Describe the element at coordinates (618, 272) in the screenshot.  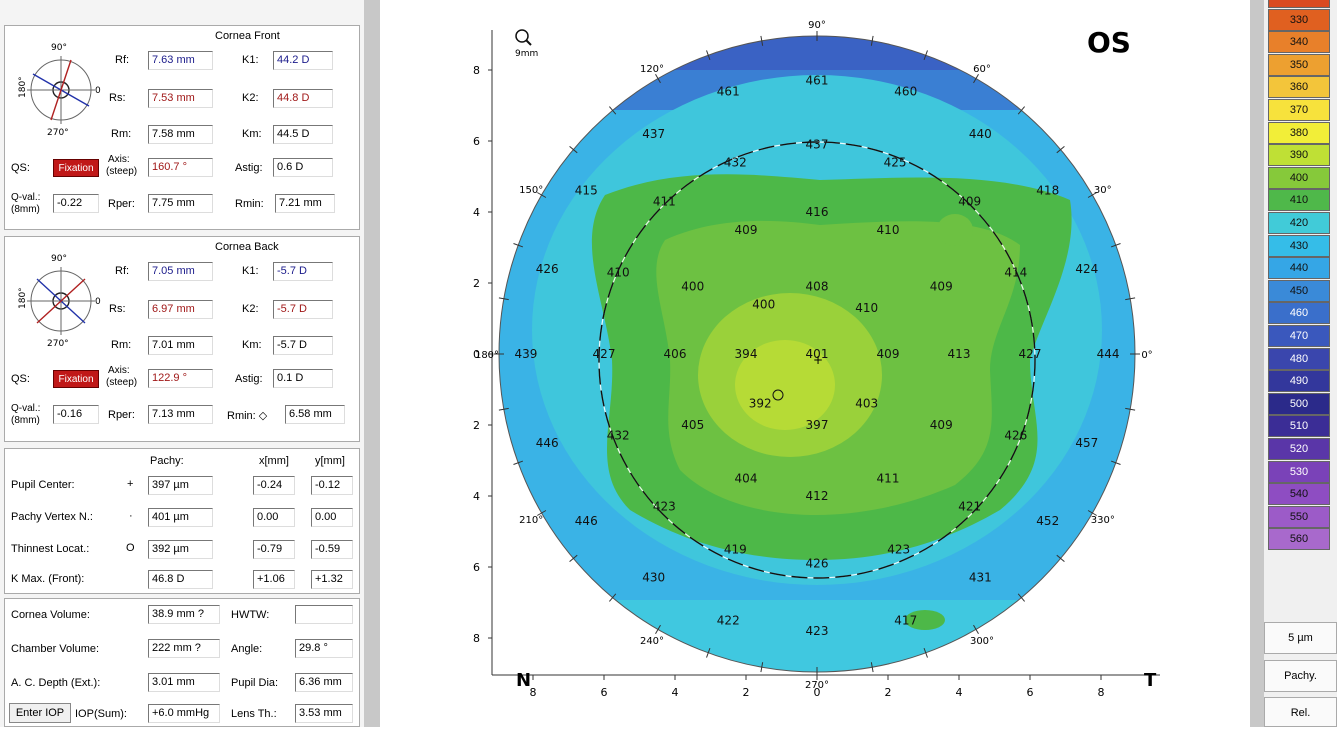
I see `thickness-value: 410` at that location.